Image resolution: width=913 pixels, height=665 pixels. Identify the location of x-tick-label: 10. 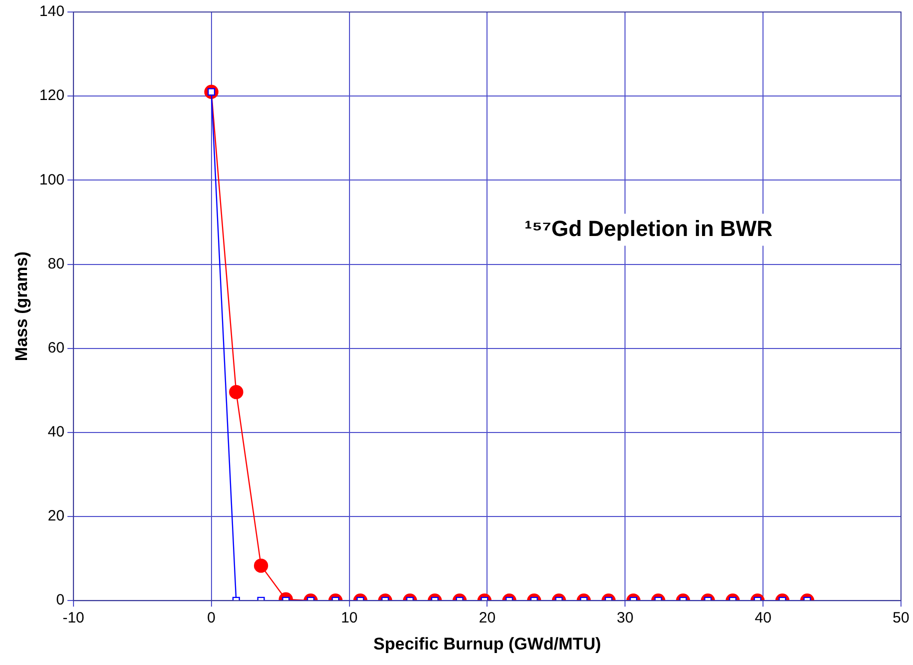
(349, 618).